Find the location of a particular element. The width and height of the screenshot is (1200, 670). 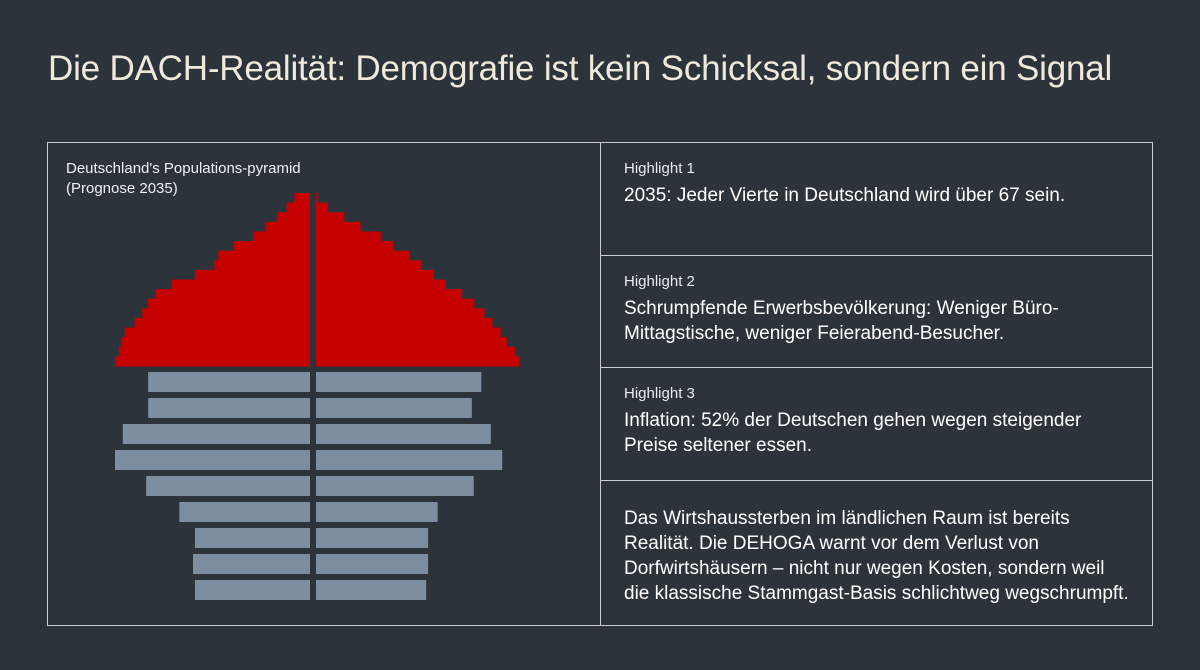

highlight-2-label: Highlight 2 is located at coordinates (659, 281).